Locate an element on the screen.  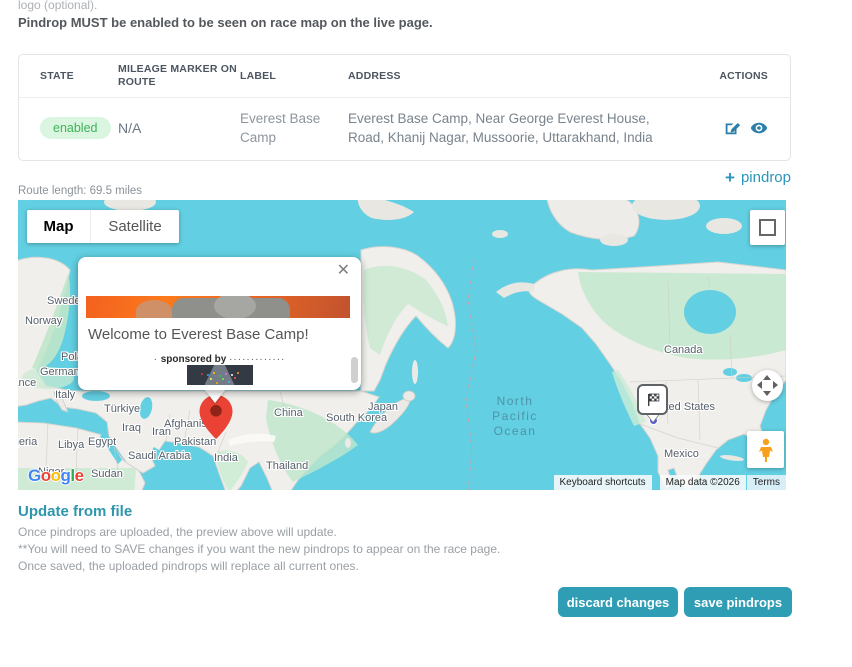
keyboard-shortcuts-link: Keyboard shortcuts is located at coordinates (602, 482).